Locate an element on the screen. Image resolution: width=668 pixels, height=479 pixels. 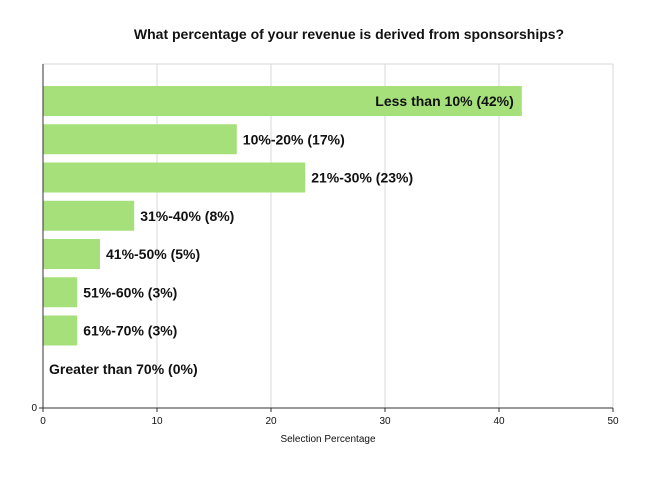
bar-label: Less than 10% (42%) is located at coordinates (444, 101).